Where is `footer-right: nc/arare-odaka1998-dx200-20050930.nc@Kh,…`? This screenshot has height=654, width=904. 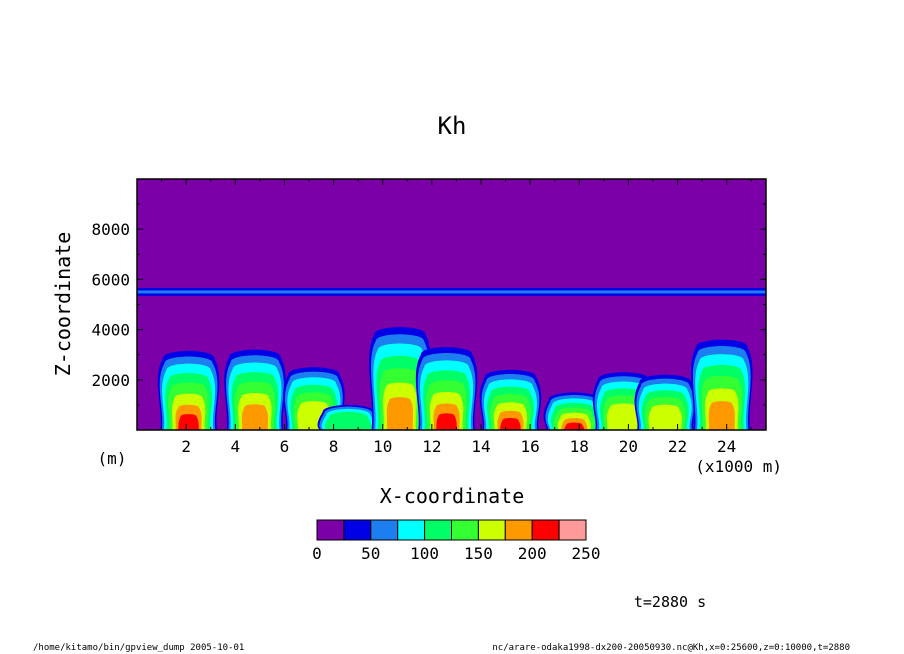
footer-right: nc/arare-odaka1998-dx200-20050930.nc@Kh,… is located at coordinates (671, 648).